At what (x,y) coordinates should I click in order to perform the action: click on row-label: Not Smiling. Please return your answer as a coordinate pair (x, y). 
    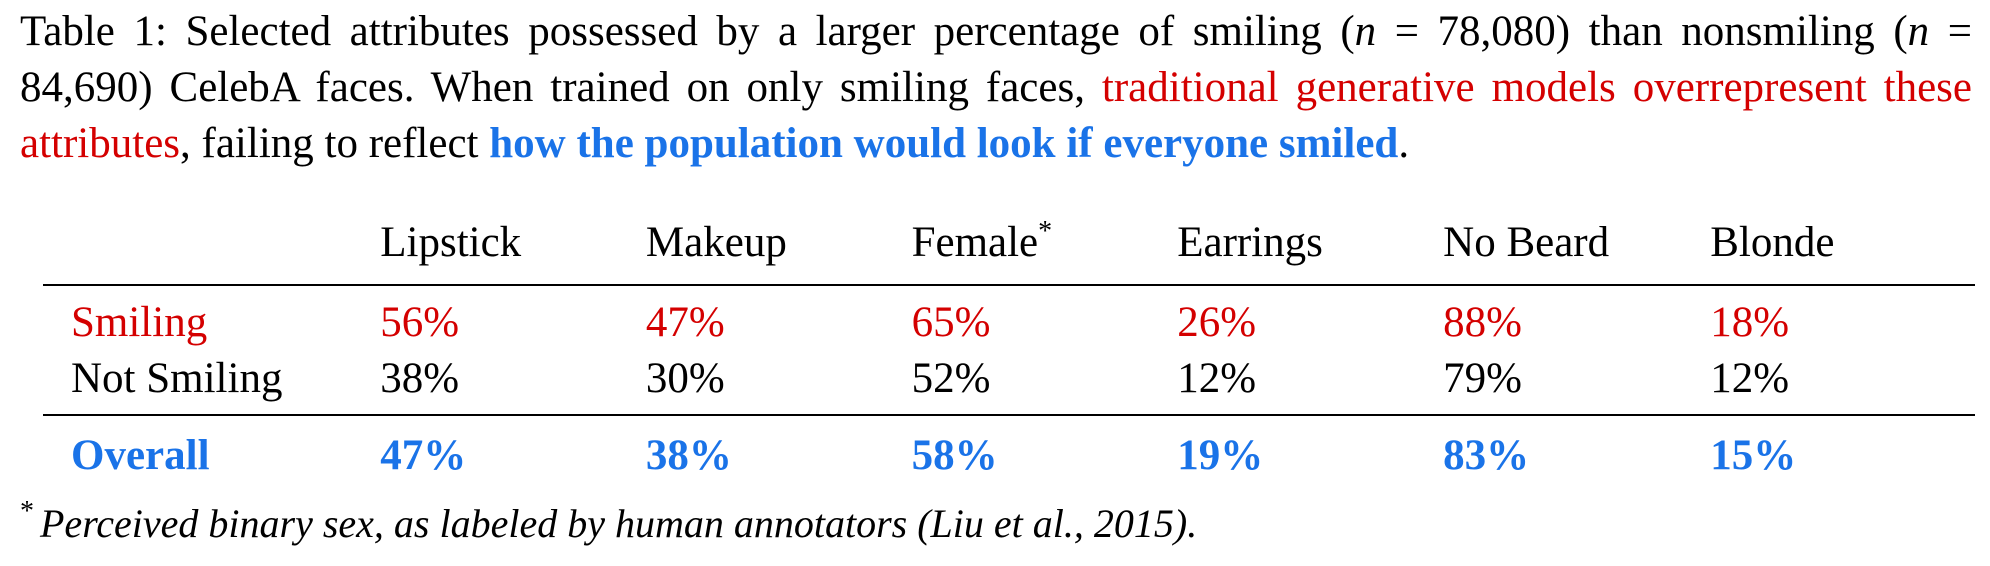
    Looking at the image, I should click on (177, 378).